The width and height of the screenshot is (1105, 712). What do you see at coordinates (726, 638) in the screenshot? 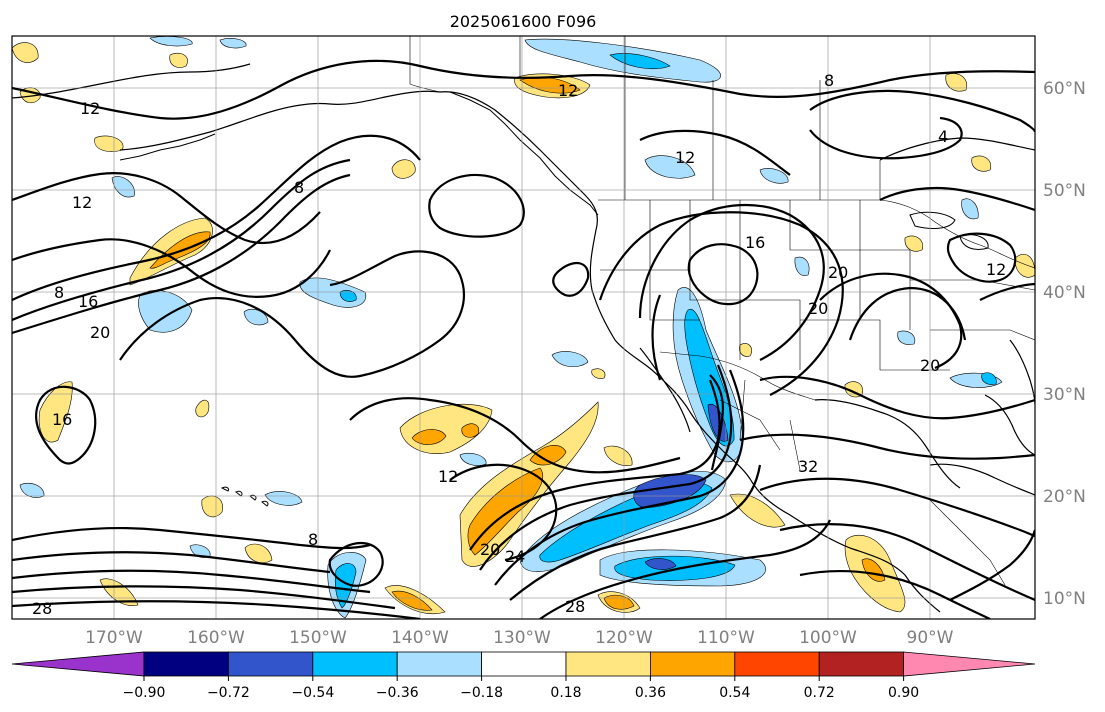
I see `lon-label: 110°W` at bounding box center [726, 638].